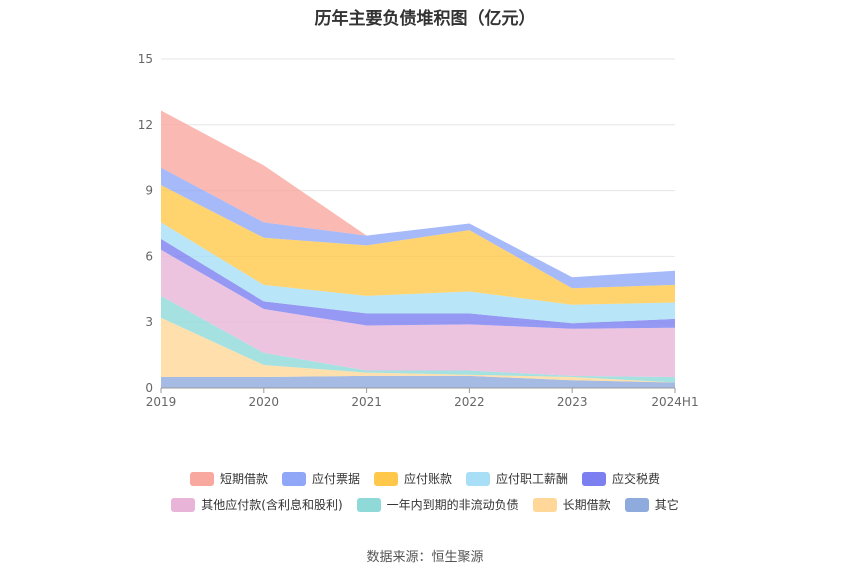  Describe the element at coordinates (469, 402) in the screenshot. I see `x-tick-label: 2022` at that location.